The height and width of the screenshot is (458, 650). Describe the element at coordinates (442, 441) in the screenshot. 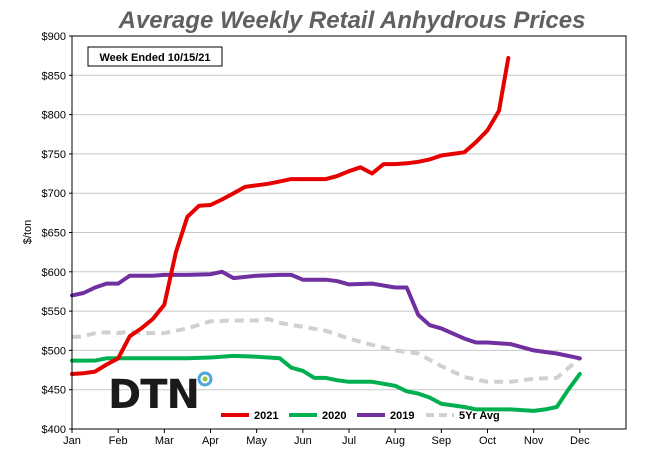

I see `x-tick-label: Sep` at that location.